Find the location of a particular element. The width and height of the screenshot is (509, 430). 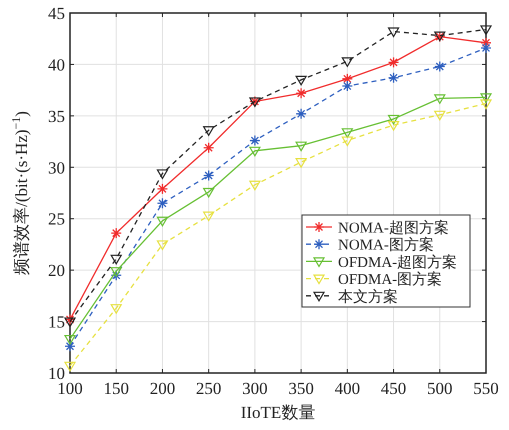

y-tick-label: 35 is located at coordinates (56, 116).